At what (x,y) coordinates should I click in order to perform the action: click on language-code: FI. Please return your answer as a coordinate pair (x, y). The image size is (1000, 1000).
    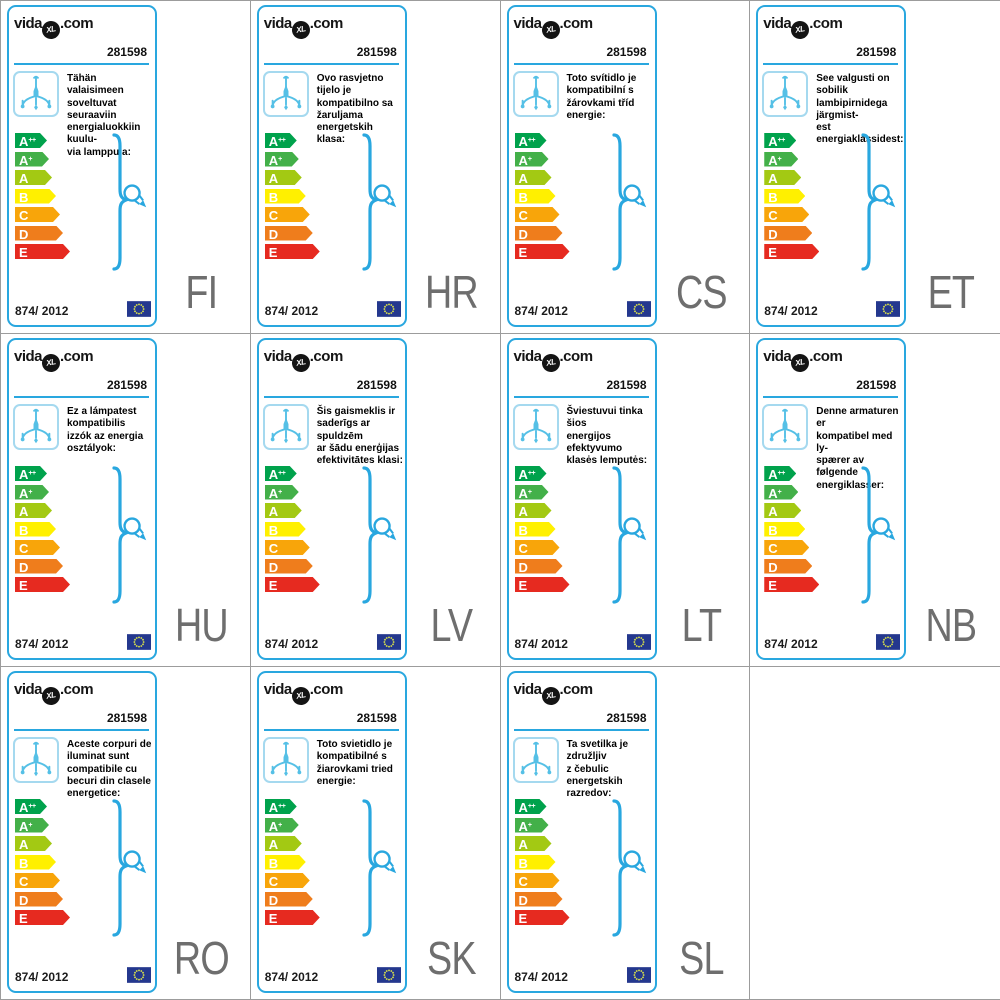
    Looking at the image, I should click on (201, 292).